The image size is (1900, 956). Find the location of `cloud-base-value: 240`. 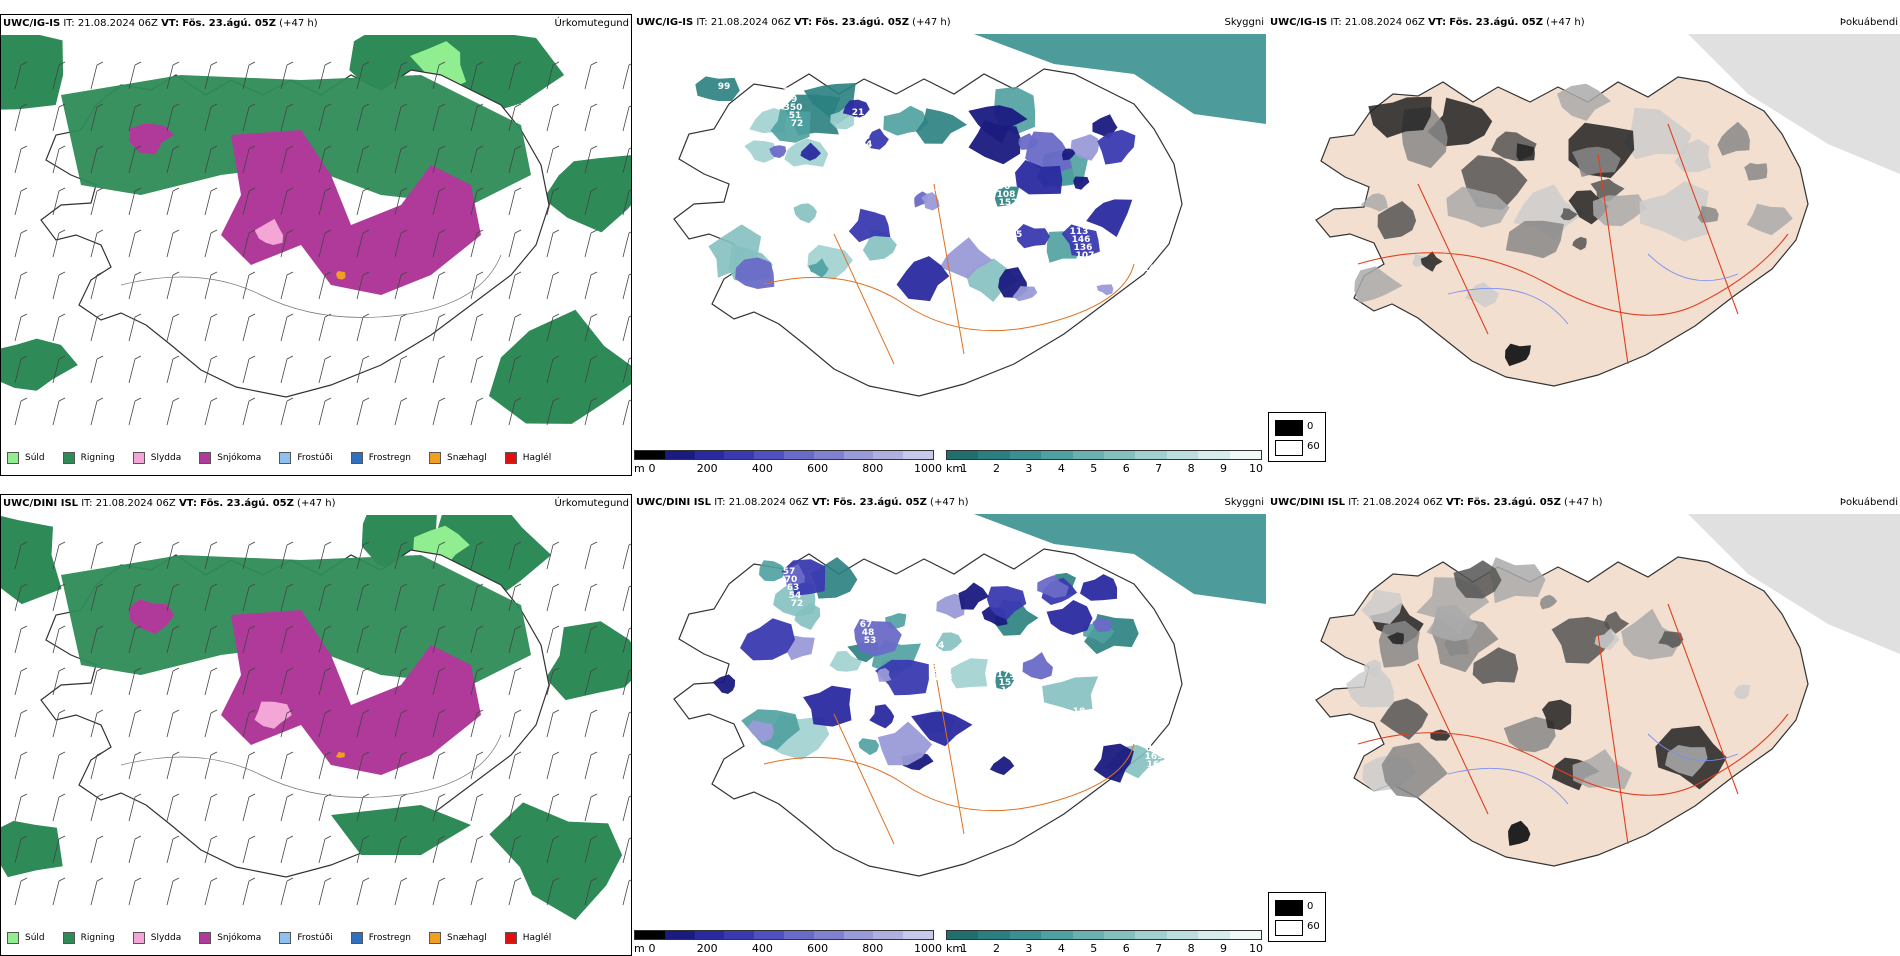

cloud-base-value: 240 is located at coordinates (1152, 269).